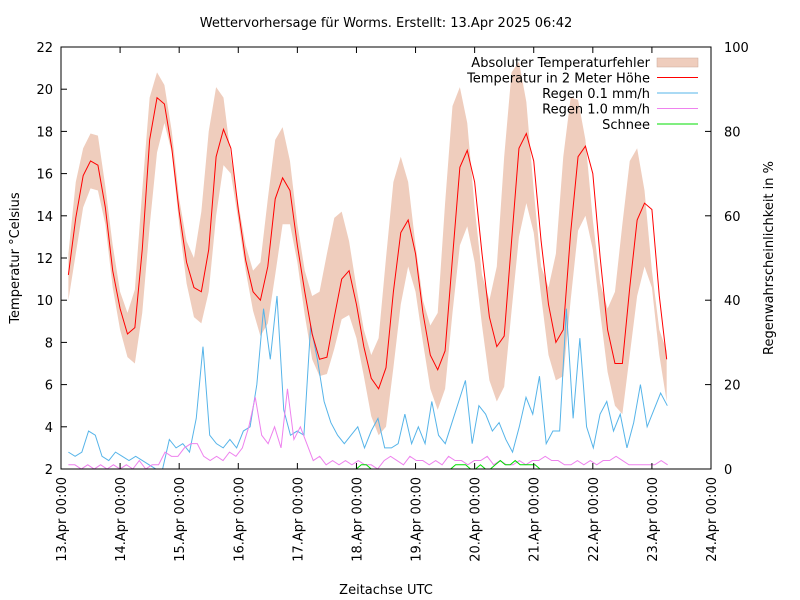 This screenshot has width=800, height=600. I want to click on x-tick-label: 22.Apr 00:00, so click(594, 519).